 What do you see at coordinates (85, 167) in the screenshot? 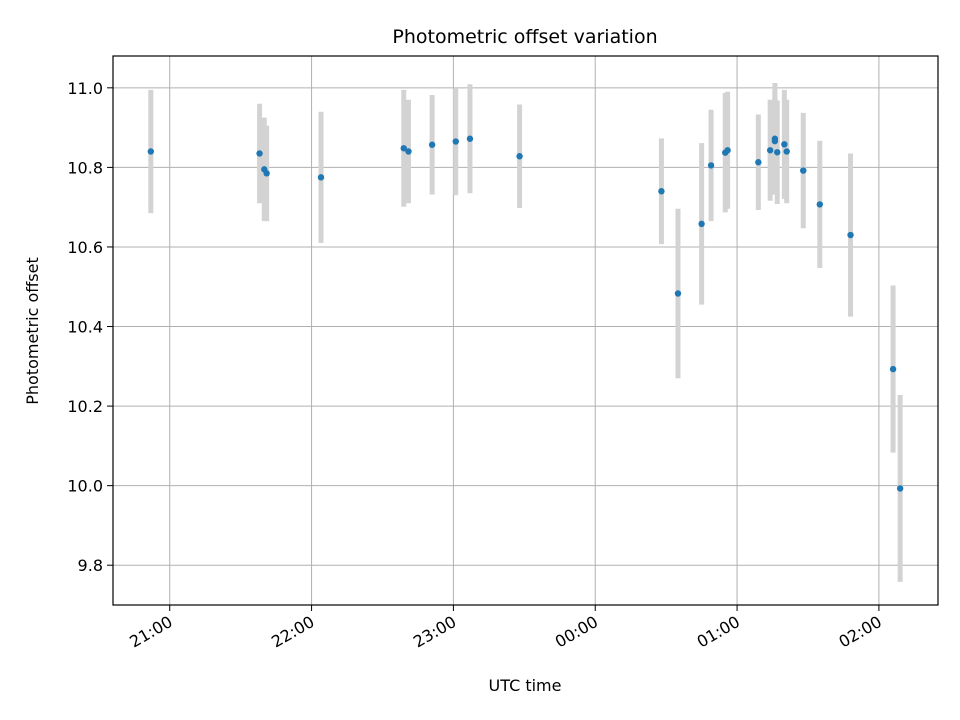
I see `y-tick-label: 10.8` at bounding box center [85, 167].